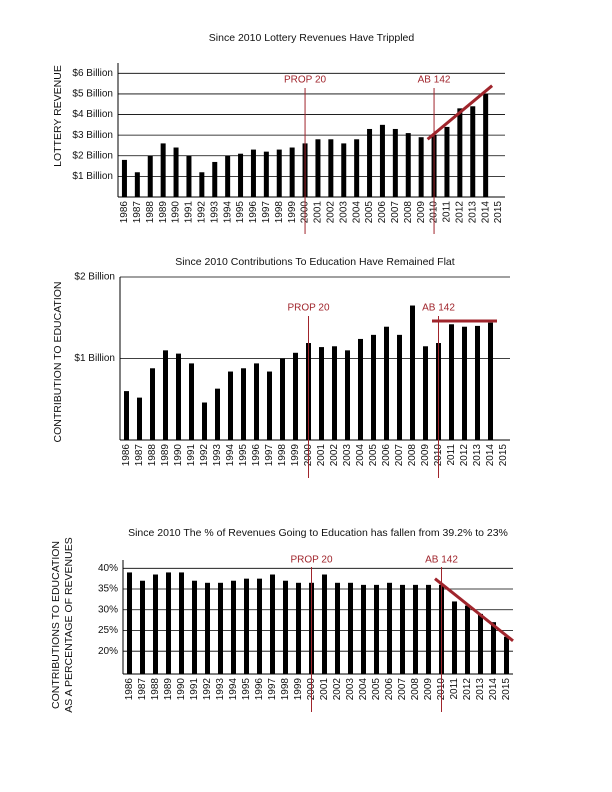  Describe the element at coordinates (129, 689) in the screenshot. I see `x-tick-label: 1986` at that location.